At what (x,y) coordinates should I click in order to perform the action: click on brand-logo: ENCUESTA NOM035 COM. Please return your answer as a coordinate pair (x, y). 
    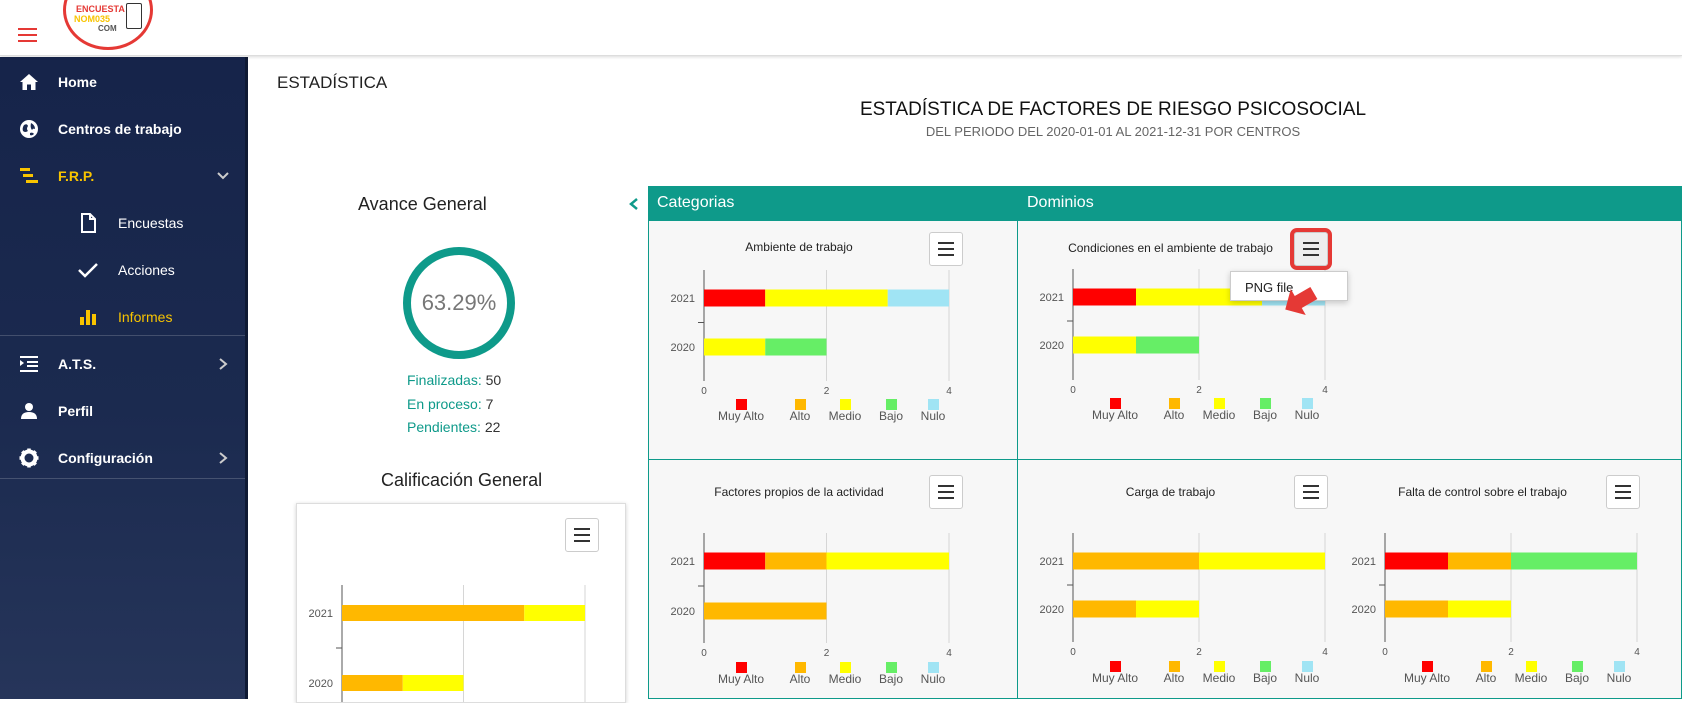
    Looking at the image, I should click on (108, 25).